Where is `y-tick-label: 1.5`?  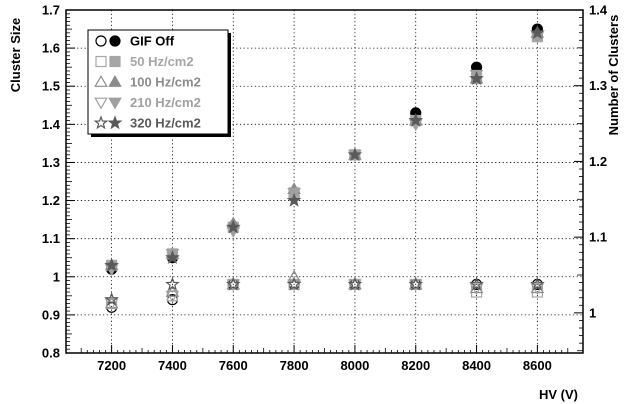
y-tick-label: 1.5 is located at coordinates (51, 86).